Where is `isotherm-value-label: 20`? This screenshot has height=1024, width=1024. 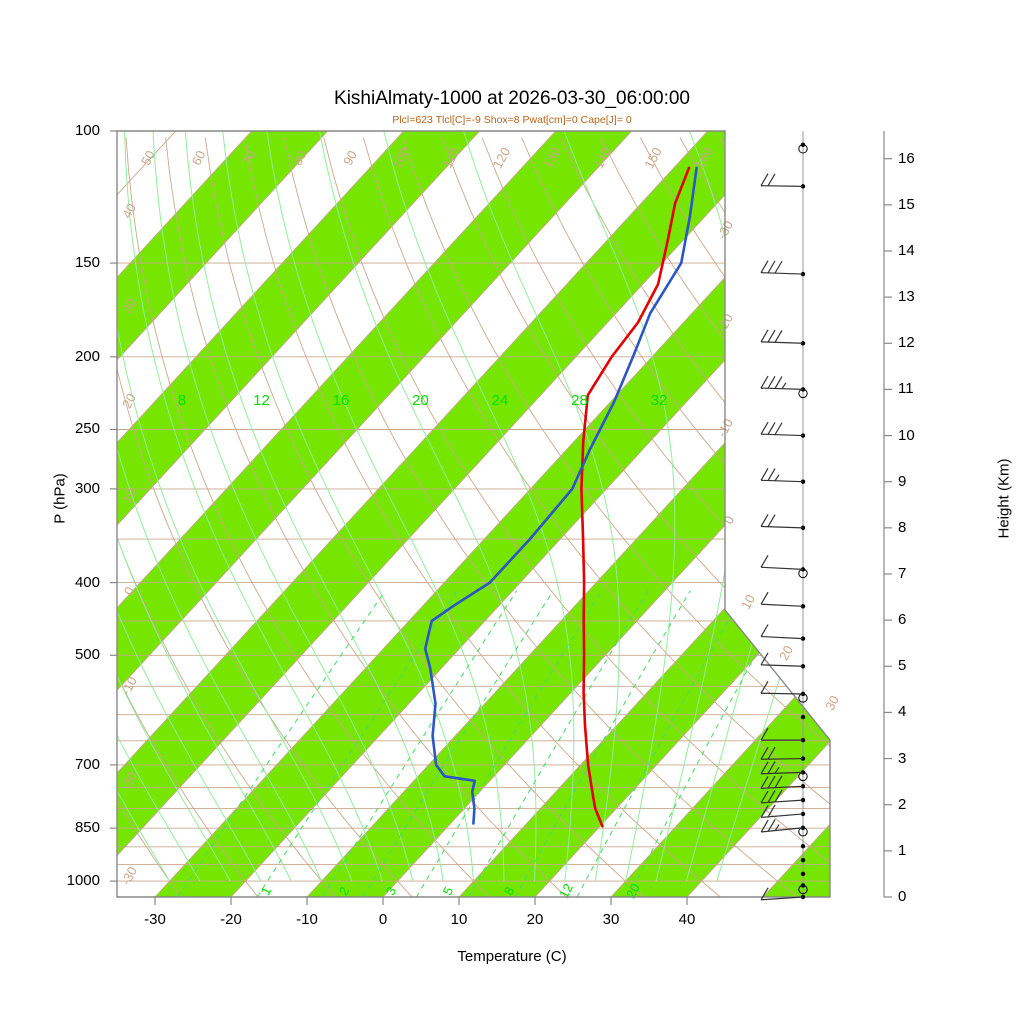 isotherm-value-label: 20 is located at coordinates (420, 400).